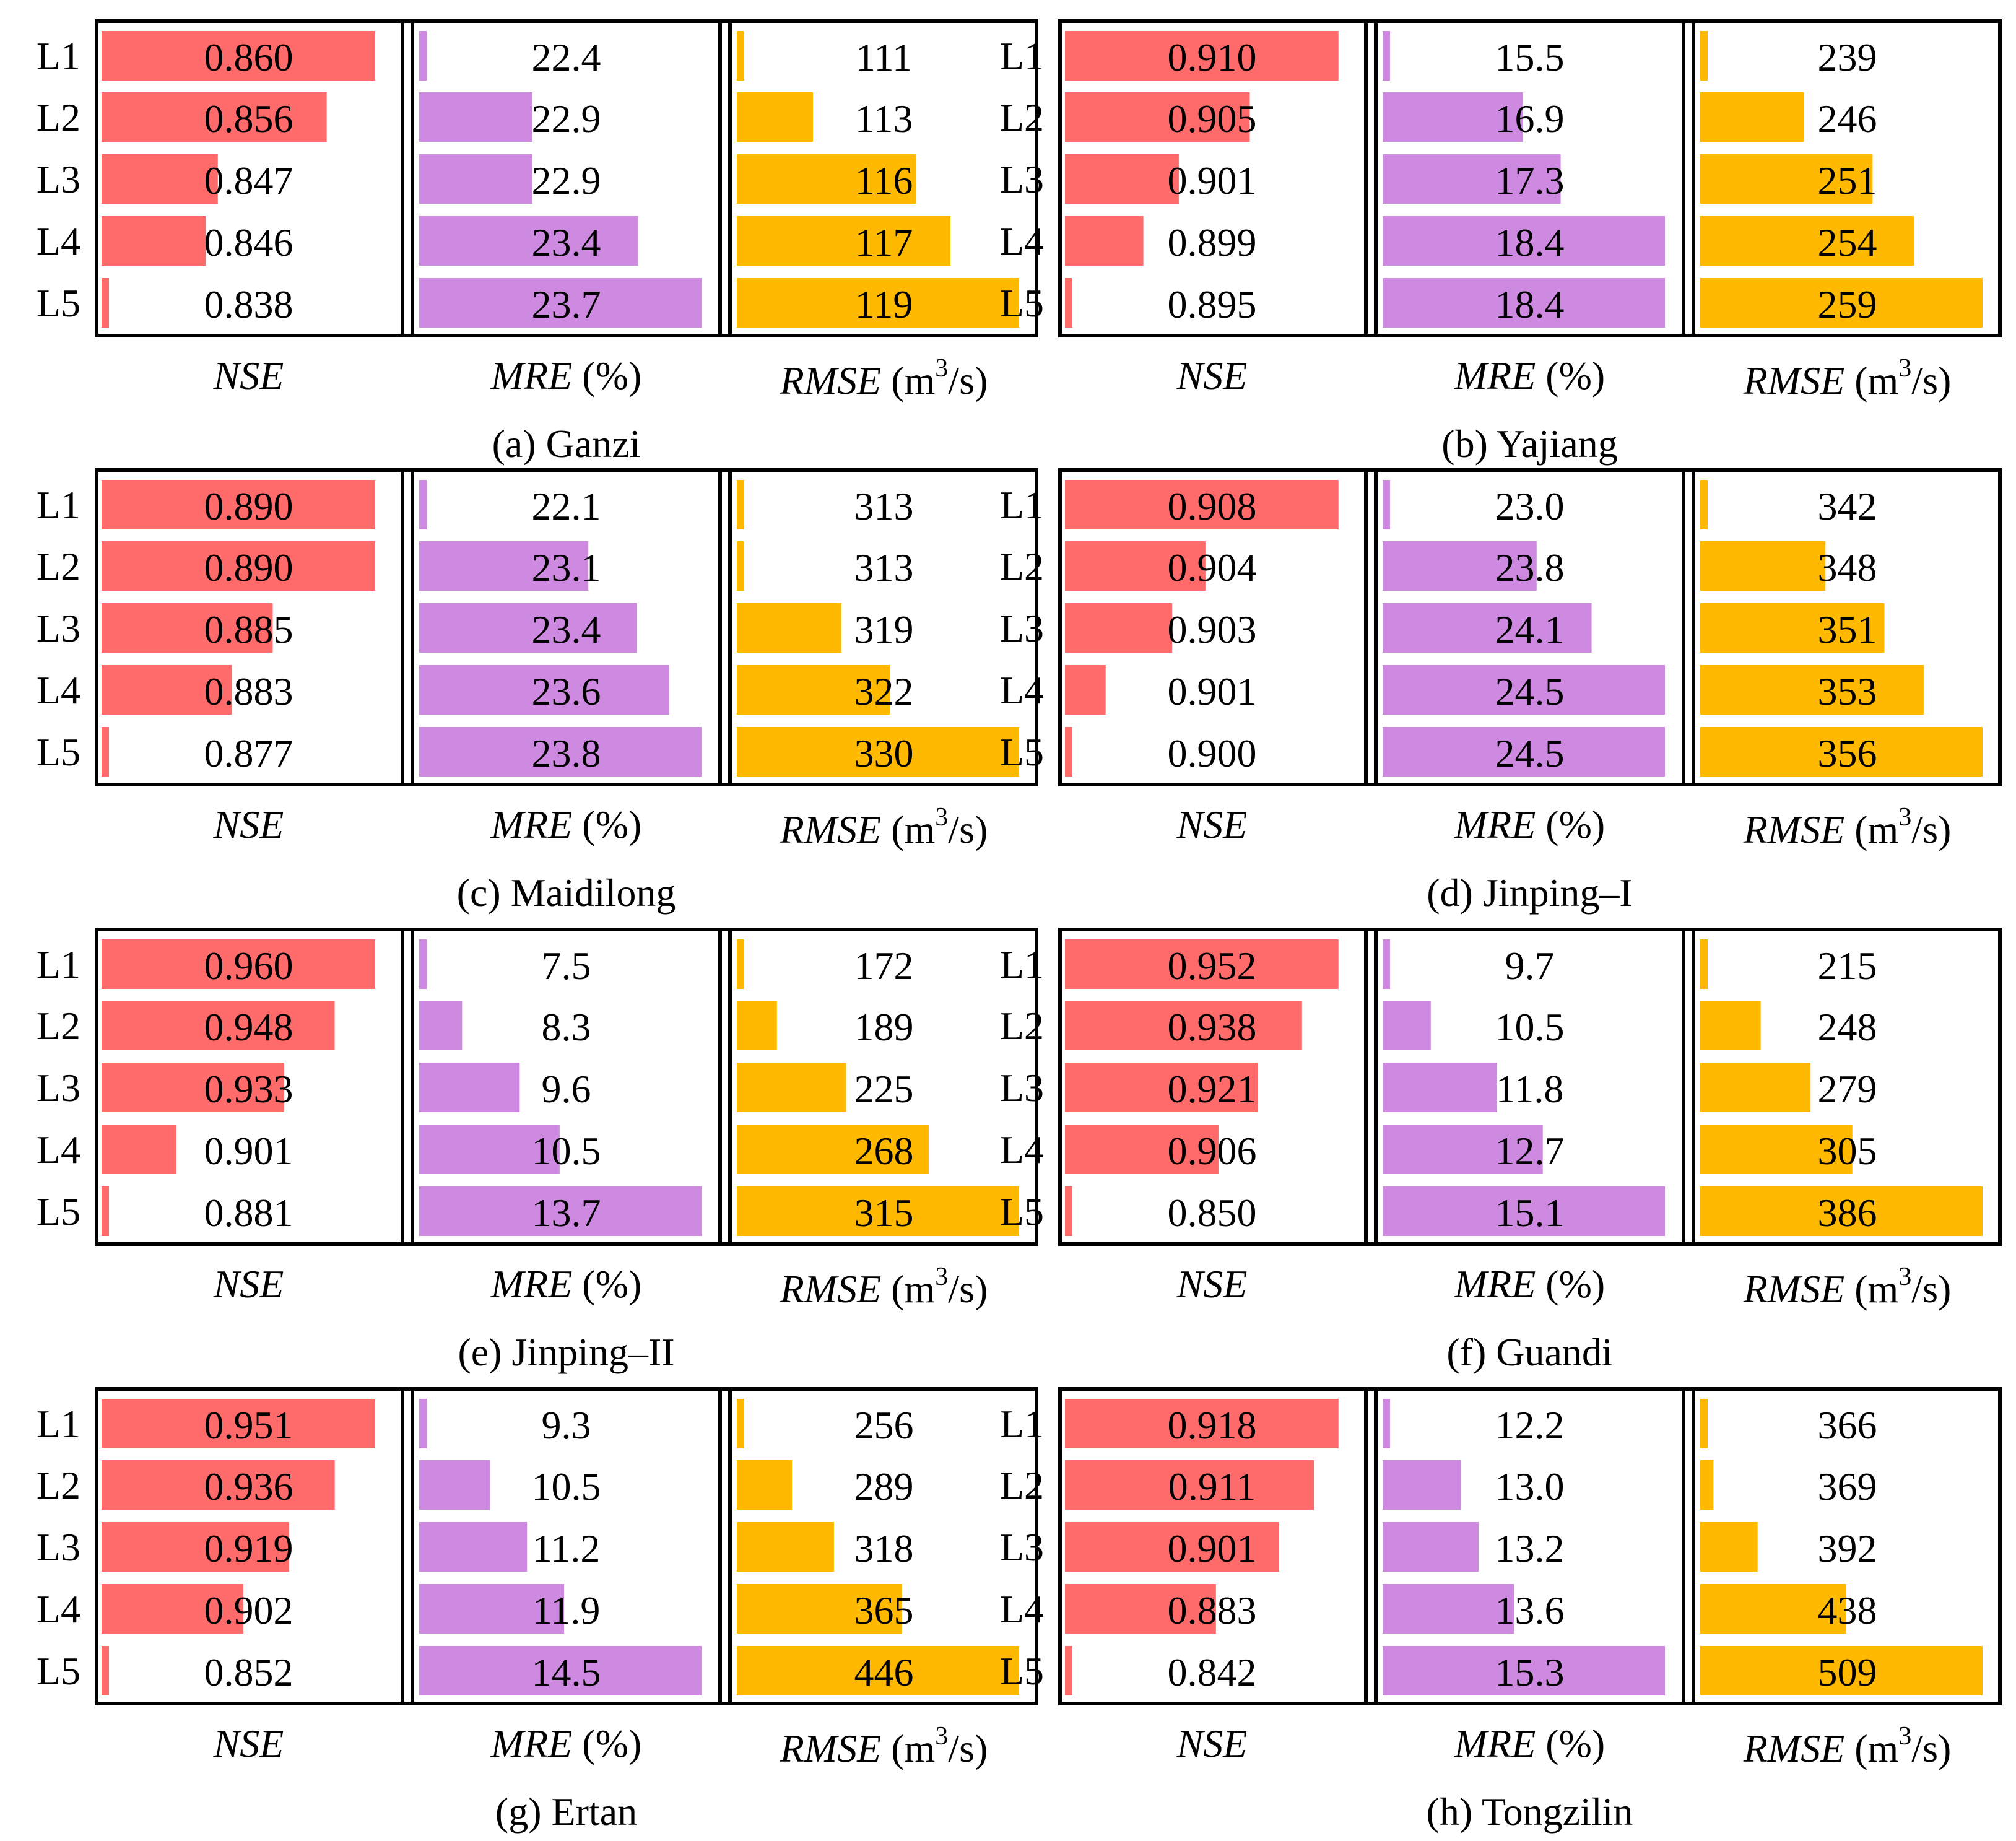 The image size is (2016, 1841). What do you see at coordinates (1848, 629) in the screenshot?
I see `rmse-value-label: 351` at bounding box center [1848, 629].